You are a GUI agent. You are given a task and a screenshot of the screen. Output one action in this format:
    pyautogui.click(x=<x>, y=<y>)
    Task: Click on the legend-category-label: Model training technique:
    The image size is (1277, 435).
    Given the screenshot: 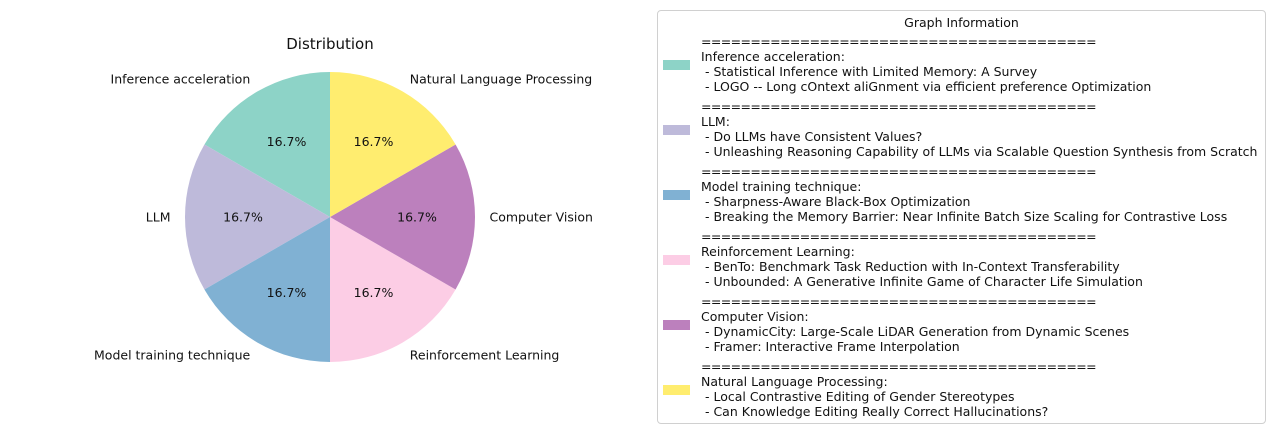 What is the action you would take?
    pyautogui.click(x=781, y=186)
    